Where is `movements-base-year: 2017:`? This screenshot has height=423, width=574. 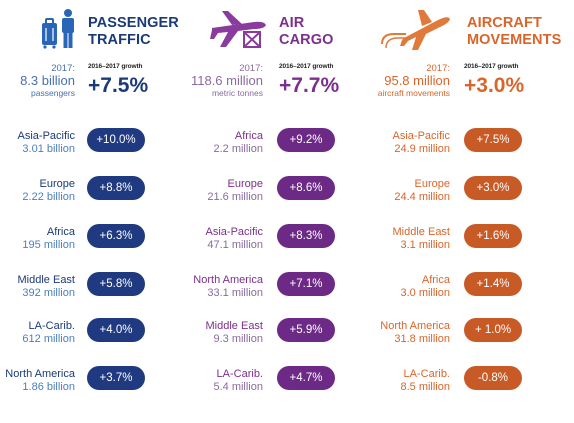 movements-base-year: 2017: is located at coordinates (438, 68).